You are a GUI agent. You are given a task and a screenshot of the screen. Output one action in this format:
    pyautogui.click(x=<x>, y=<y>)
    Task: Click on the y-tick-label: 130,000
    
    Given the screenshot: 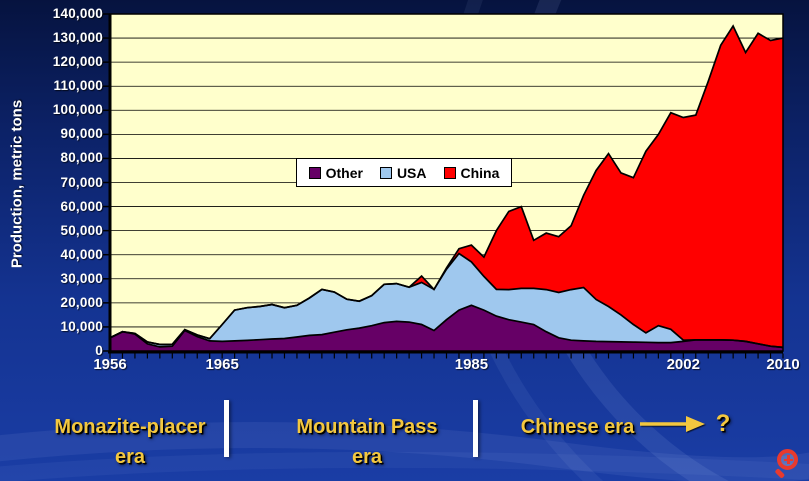 What is the action you would take?
    pyautogui.click(x=77, y=38)
    